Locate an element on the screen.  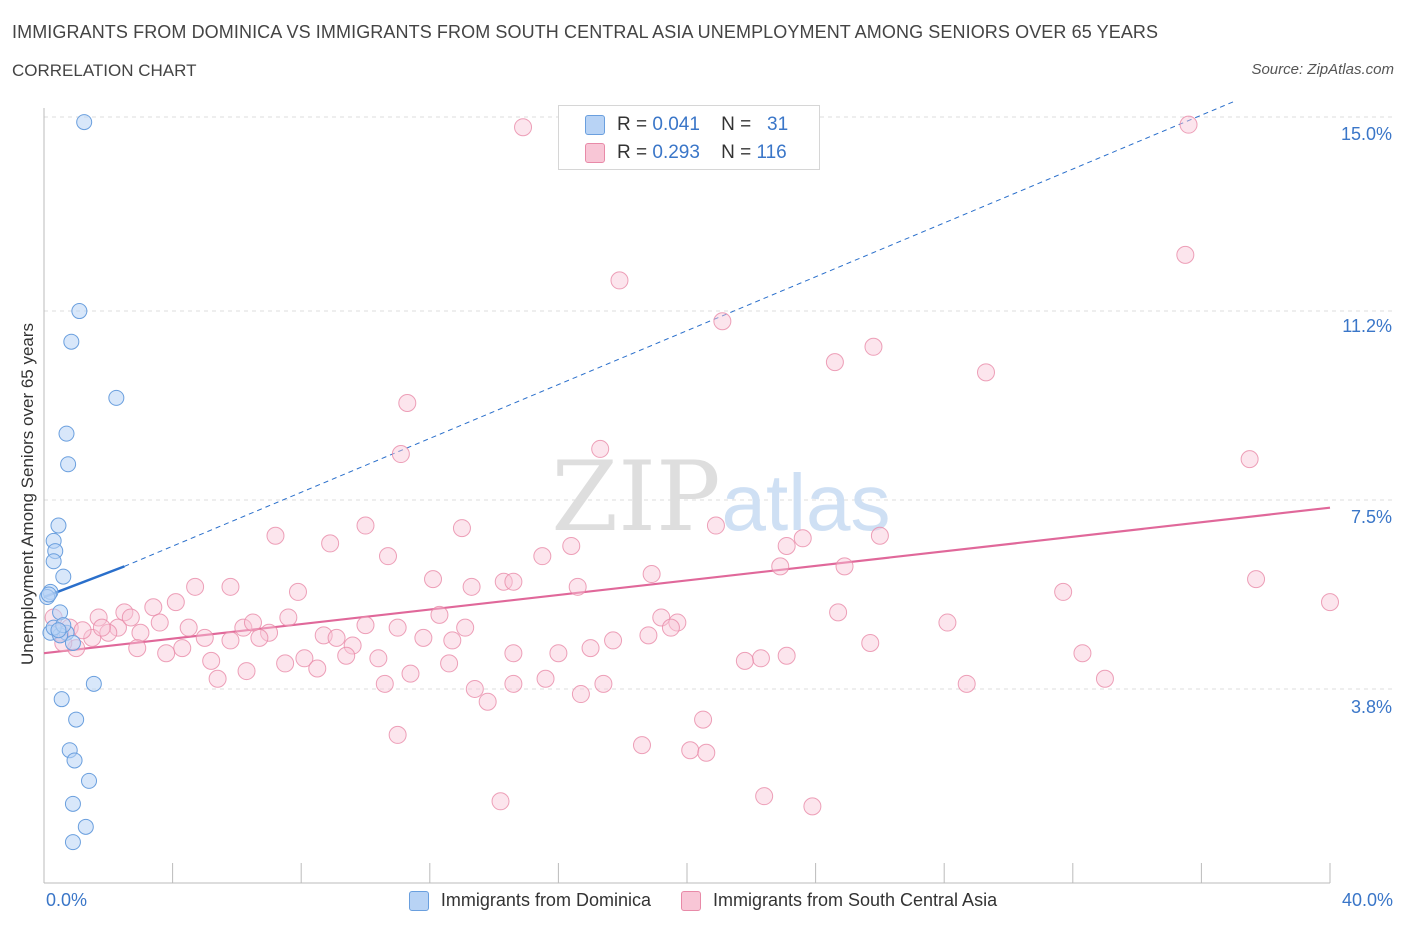
legend-label: Immigrants from Dominica is located at coordinates (545, 900).